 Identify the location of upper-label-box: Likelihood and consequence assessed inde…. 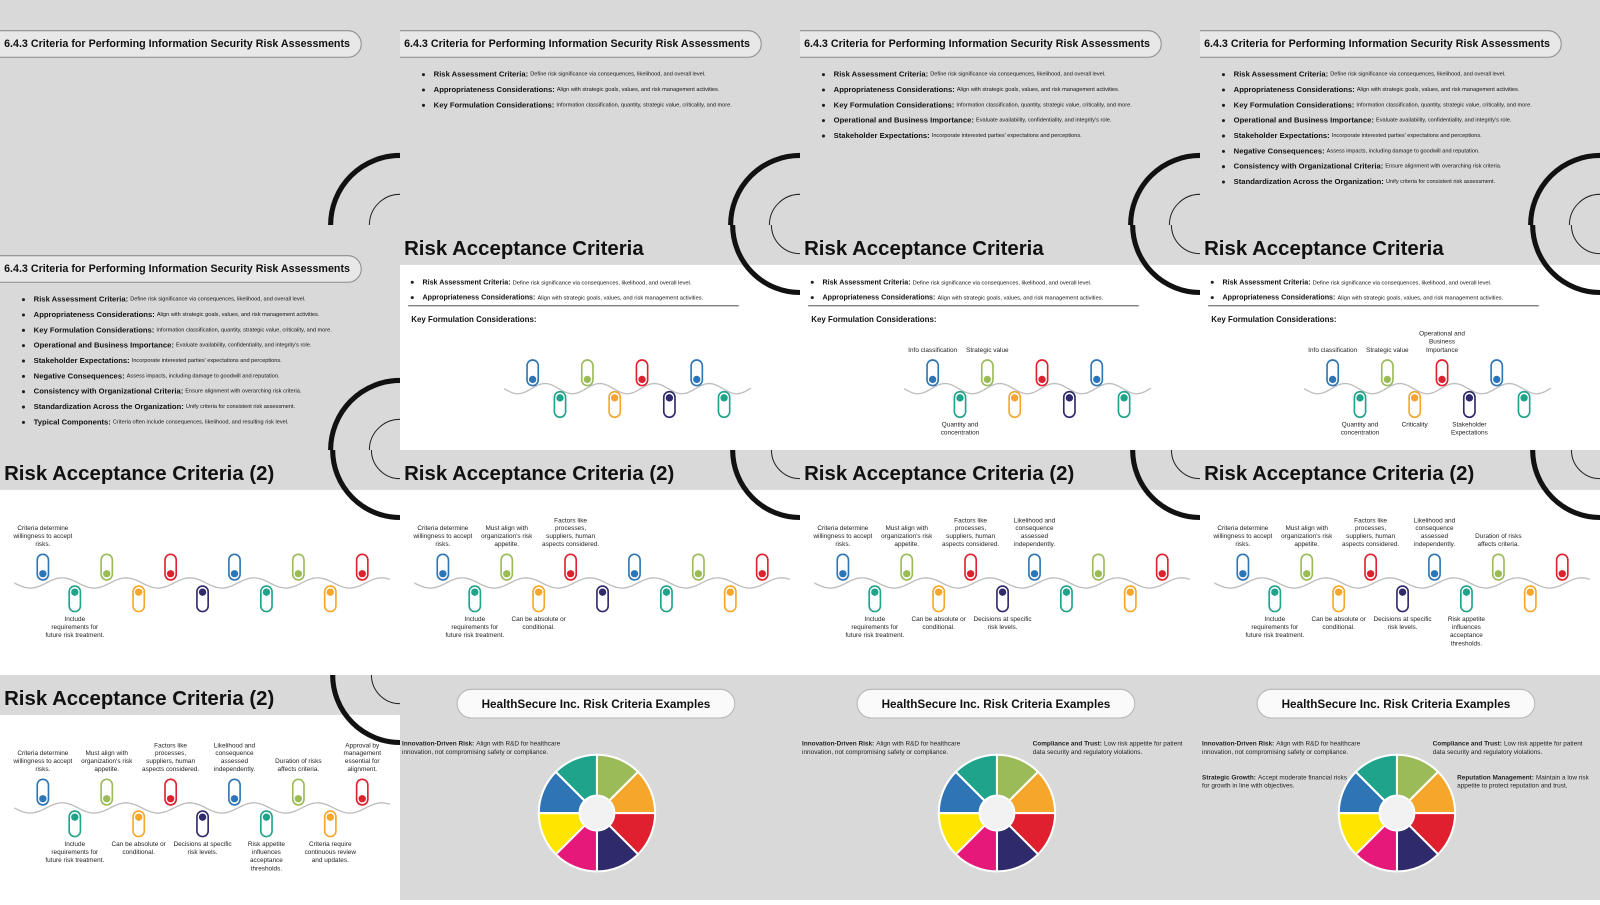
(1034, 516).